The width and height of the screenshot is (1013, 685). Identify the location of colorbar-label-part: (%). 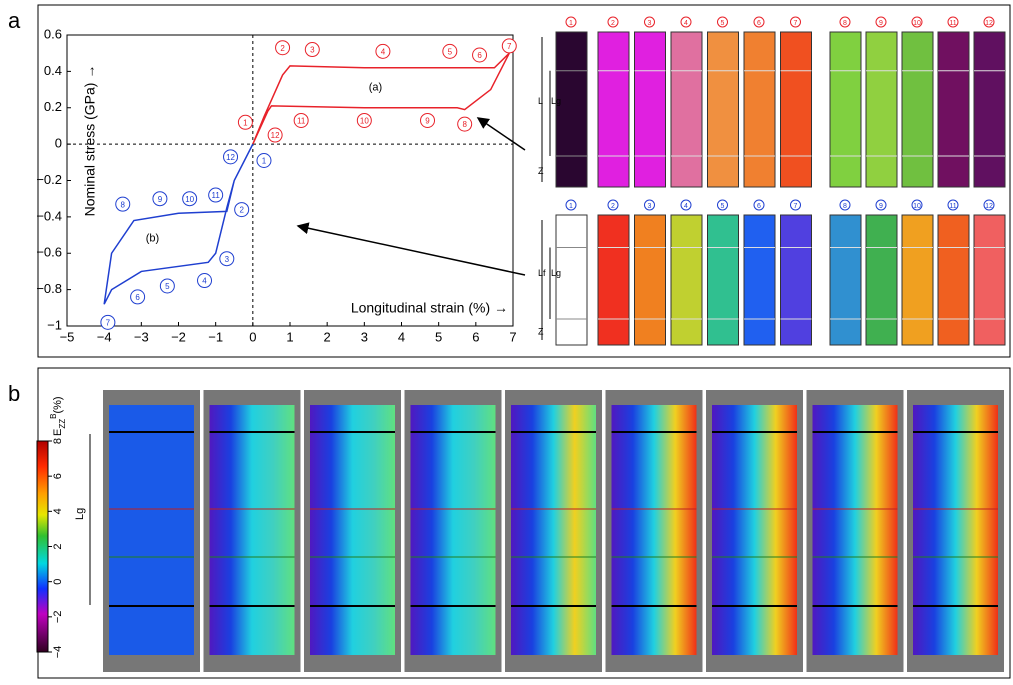
(58, 404).